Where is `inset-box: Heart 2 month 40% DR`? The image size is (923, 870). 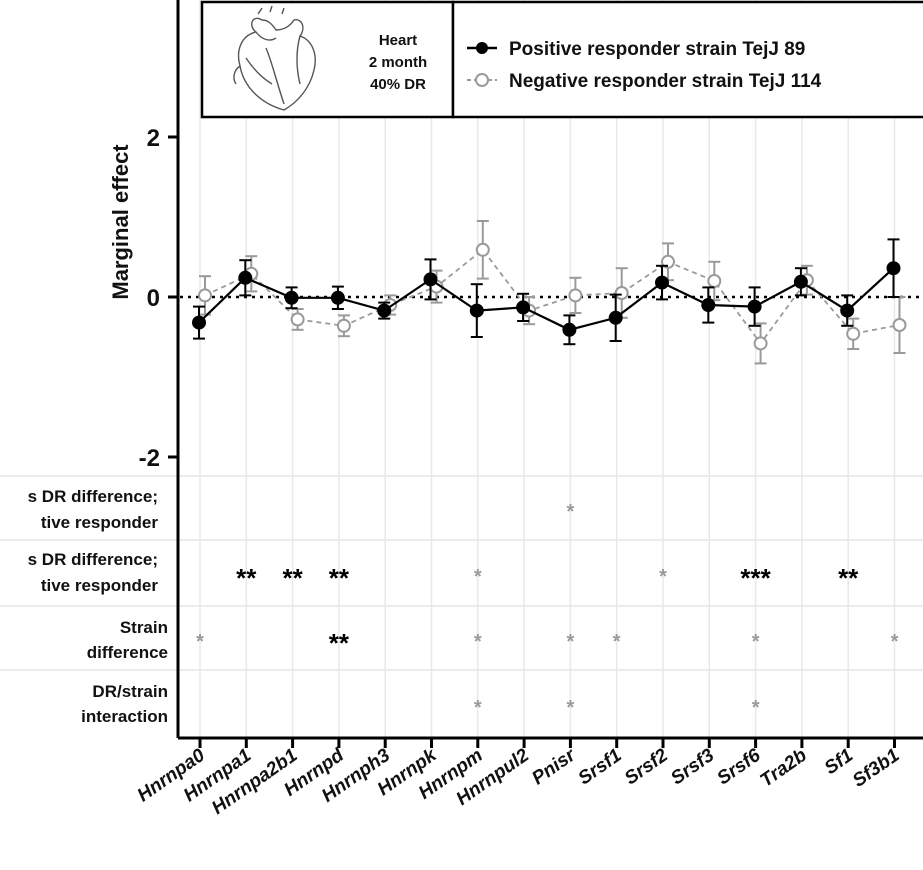
inset-box: Heart 2 month 40% DR is located at coordinates (327, 59).